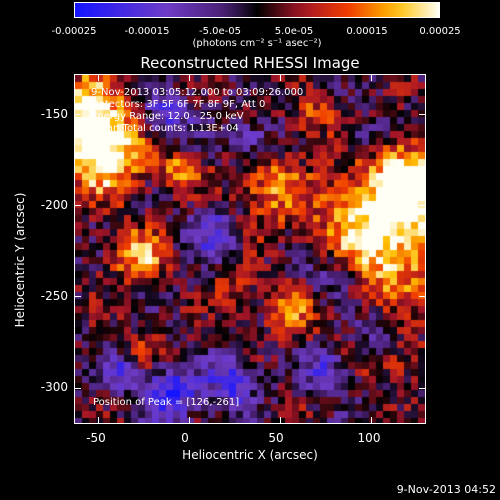  What do you see at coordinates (446, 489) in the screenshot?
I see `footer-timestamp: 9-Nov-2013 04:52` at bounding box center [446, 489].